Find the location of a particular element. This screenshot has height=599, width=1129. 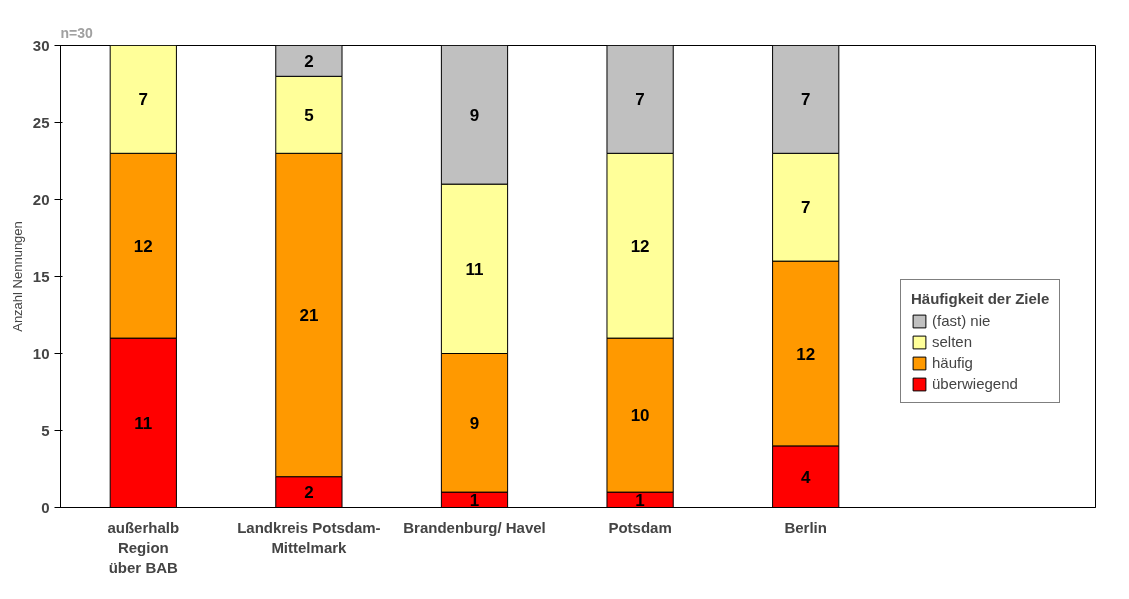

data-label: 4 is located at coordinates (805, 477).